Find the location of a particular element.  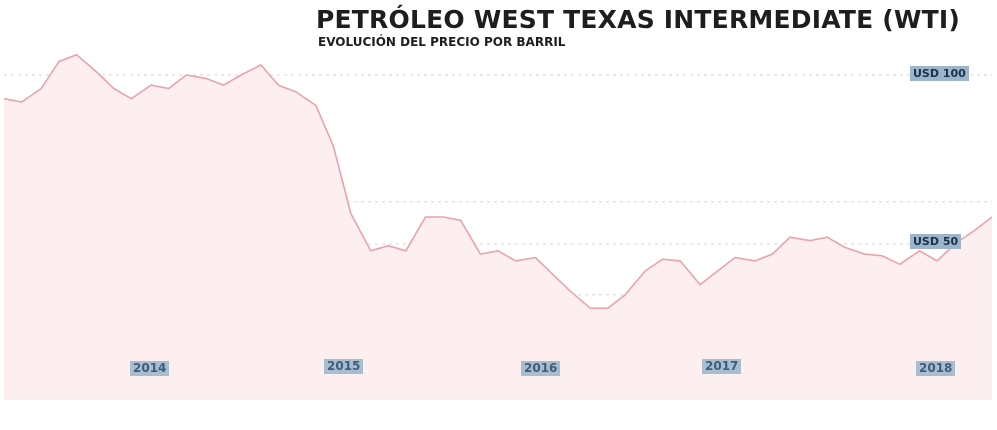

usd-50-label: USD 50 is located at coordinates (936, 241).